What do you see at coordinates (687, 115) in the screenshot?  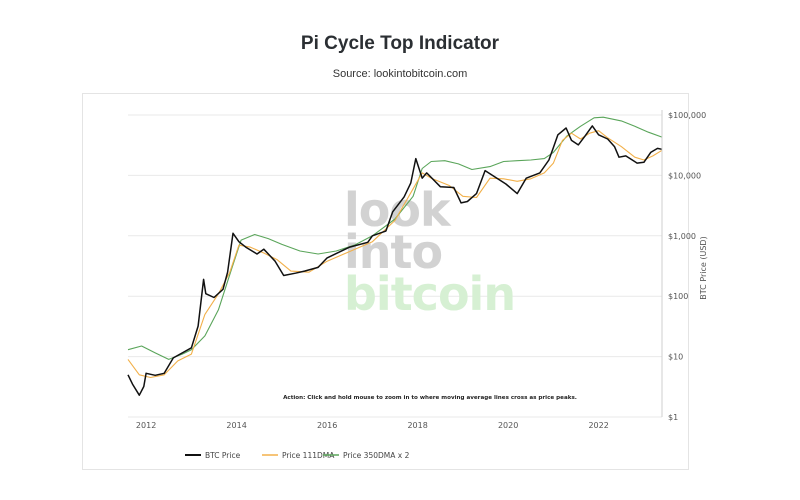 I see `y-tick-label: $100,000` at bounding box center [687, 115].